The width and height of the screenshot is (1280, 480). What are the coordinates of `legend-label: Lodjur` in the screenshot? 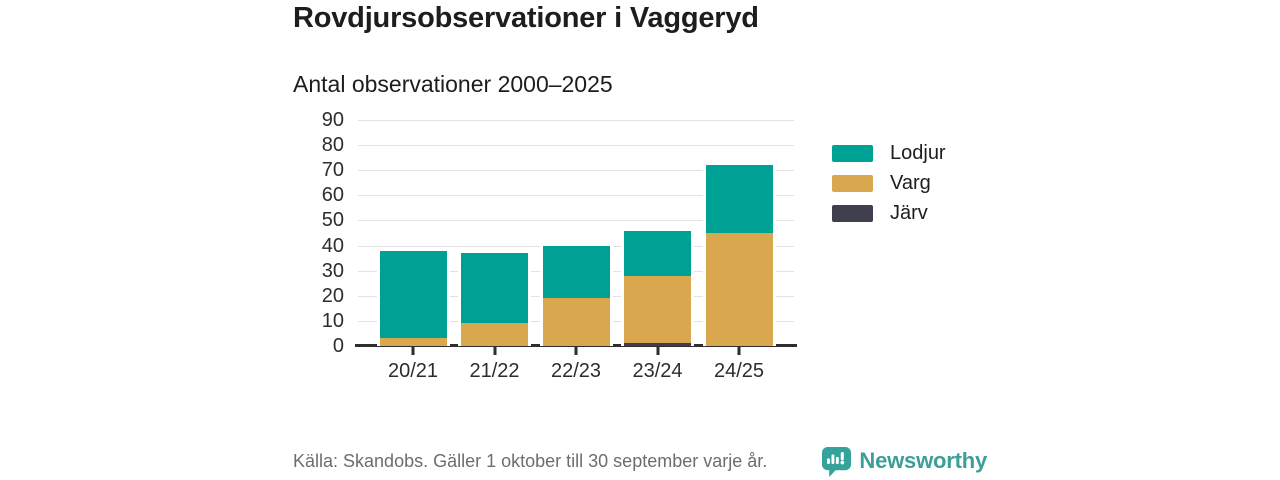 It's located at (918, 153).